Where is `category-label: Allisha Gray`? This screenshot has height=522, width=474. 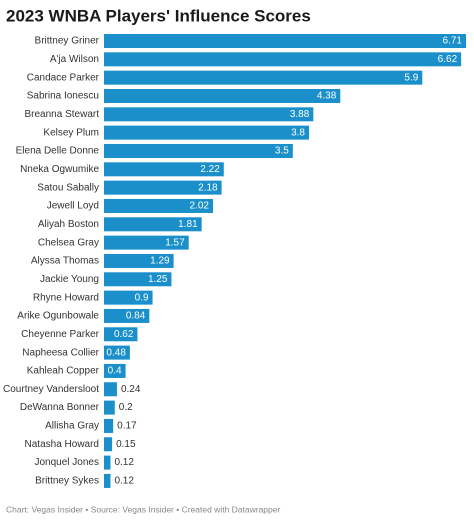
category-label: Allisha Gray is located at coordinates (72, 426).